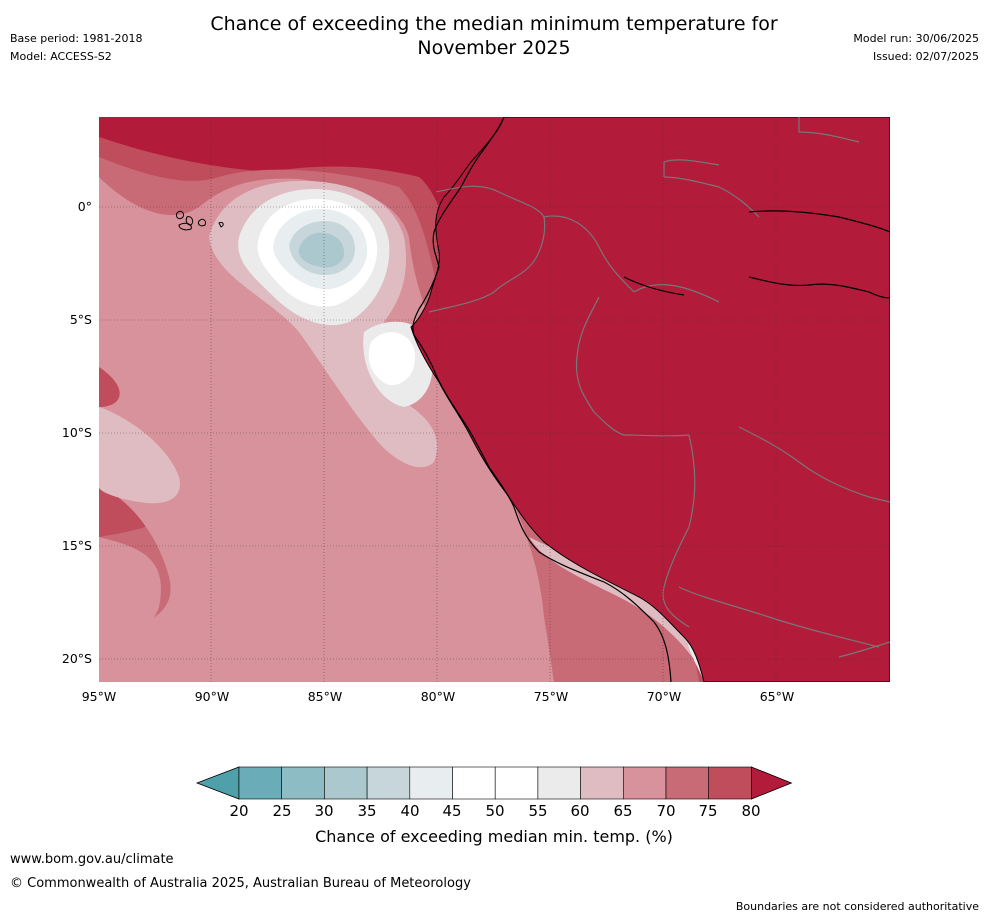  Describe the element at coordinates (438, 696) in the screenshot. I see `lon-label-80w: 80°W` at that location.